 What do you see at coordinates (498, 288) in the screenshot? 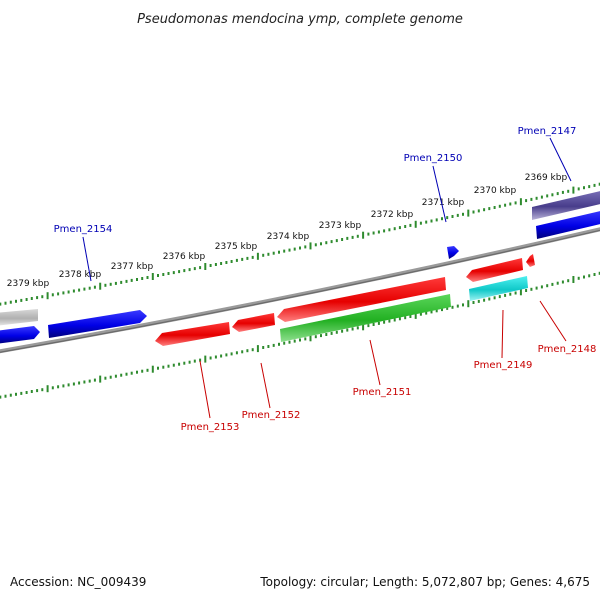
I see `gene-arrow-pmen-2149-cyan` at bounding box center [498, 288].